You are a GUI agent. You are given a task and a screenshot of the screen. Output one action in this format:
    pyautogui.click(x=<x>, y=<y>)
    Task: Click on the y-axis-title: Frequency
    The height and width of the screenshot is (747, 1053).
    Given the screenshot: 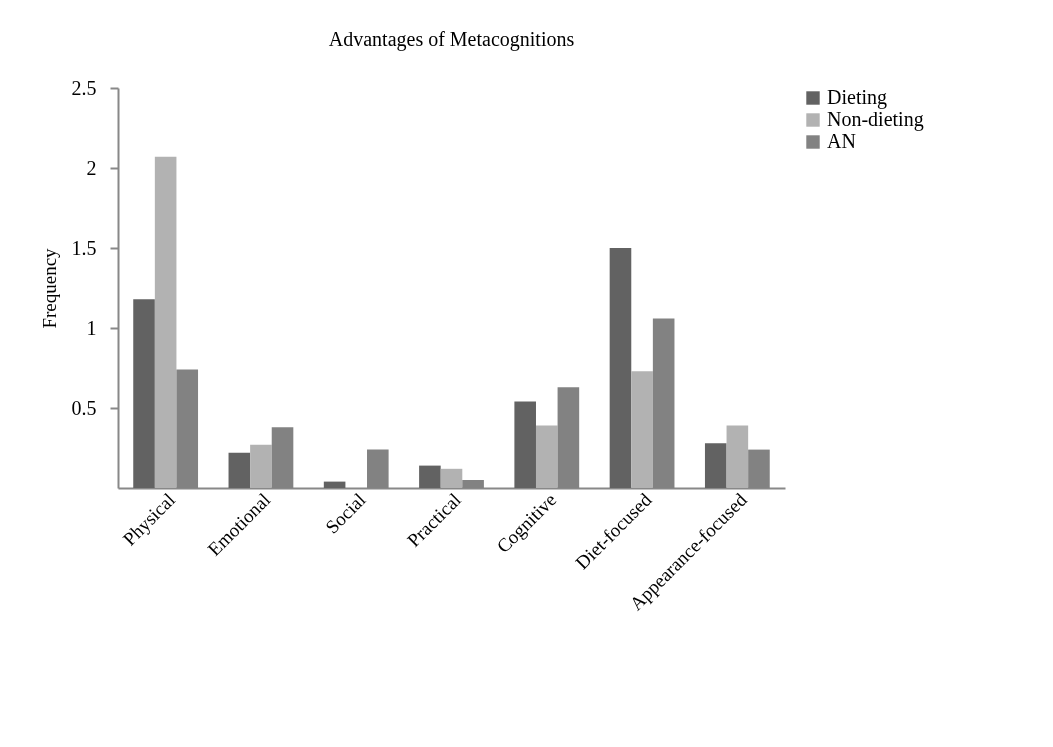 What is the action you would take?
    pyautogui.click(x=49, y=288)
    